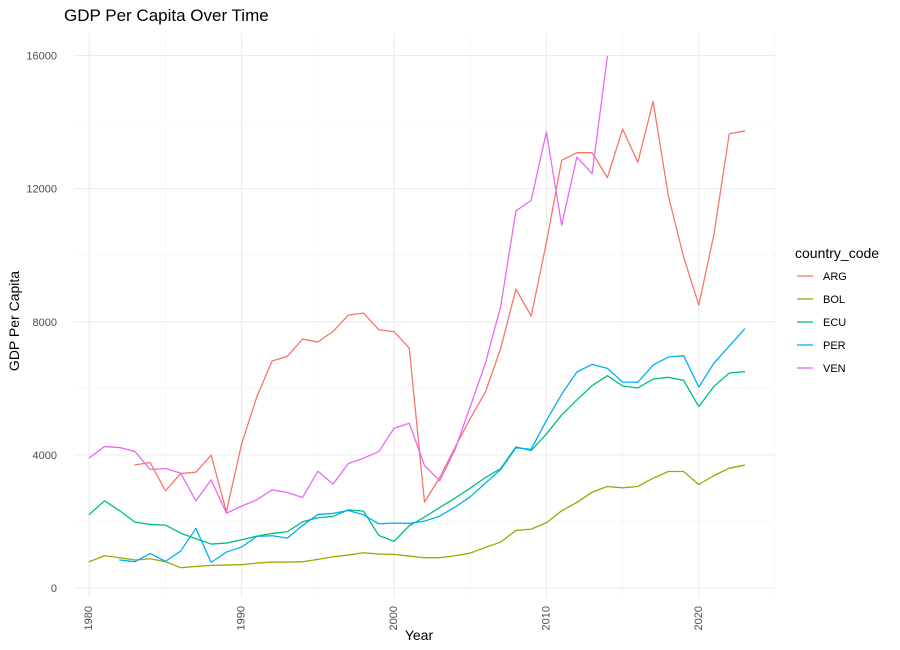 The width and height of the screenshot is (900, 650). I want to click on x-axis-title: Year, so click(419, 635).